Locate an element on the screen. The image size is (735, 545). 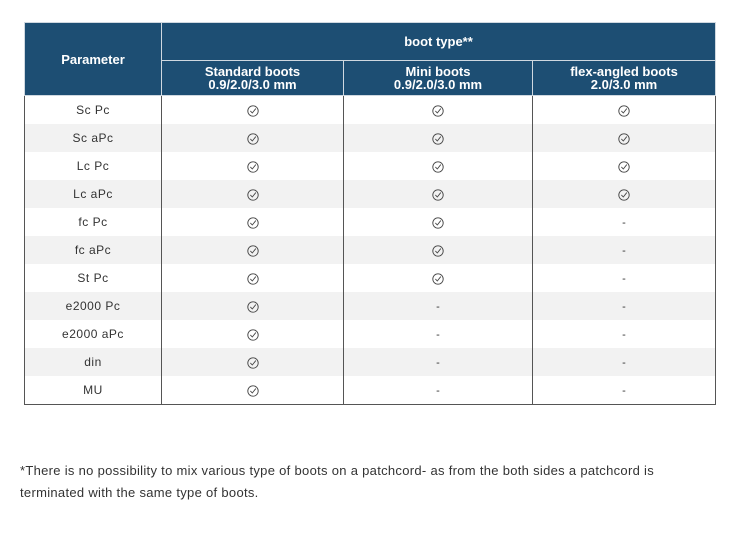
standard-boots-title: Standard boots is located at coordinates (252, 71).